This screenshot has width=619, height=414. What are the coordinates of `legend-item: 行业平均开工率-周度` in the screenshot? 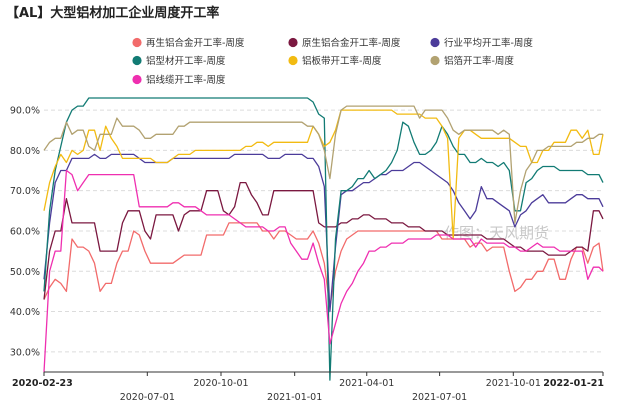 It's located at (481, 43).